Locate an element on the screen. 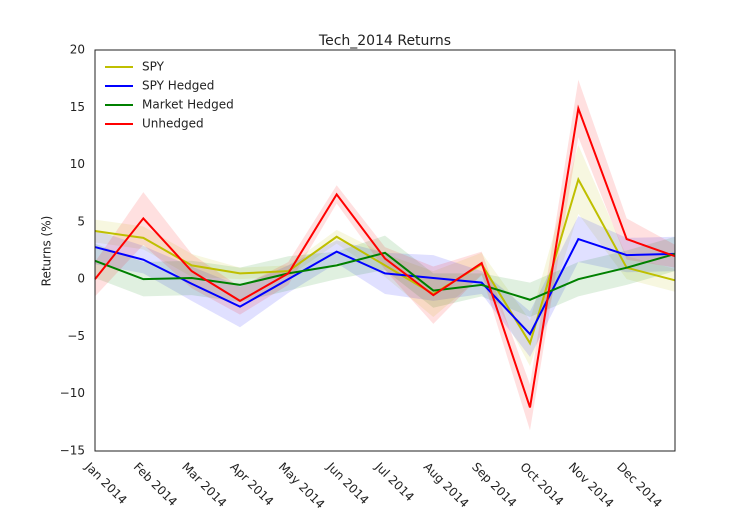 The height and width of the screenshot is (514, 748). x-tick-label: Nov 2014 is located at coordinates (591, 485).